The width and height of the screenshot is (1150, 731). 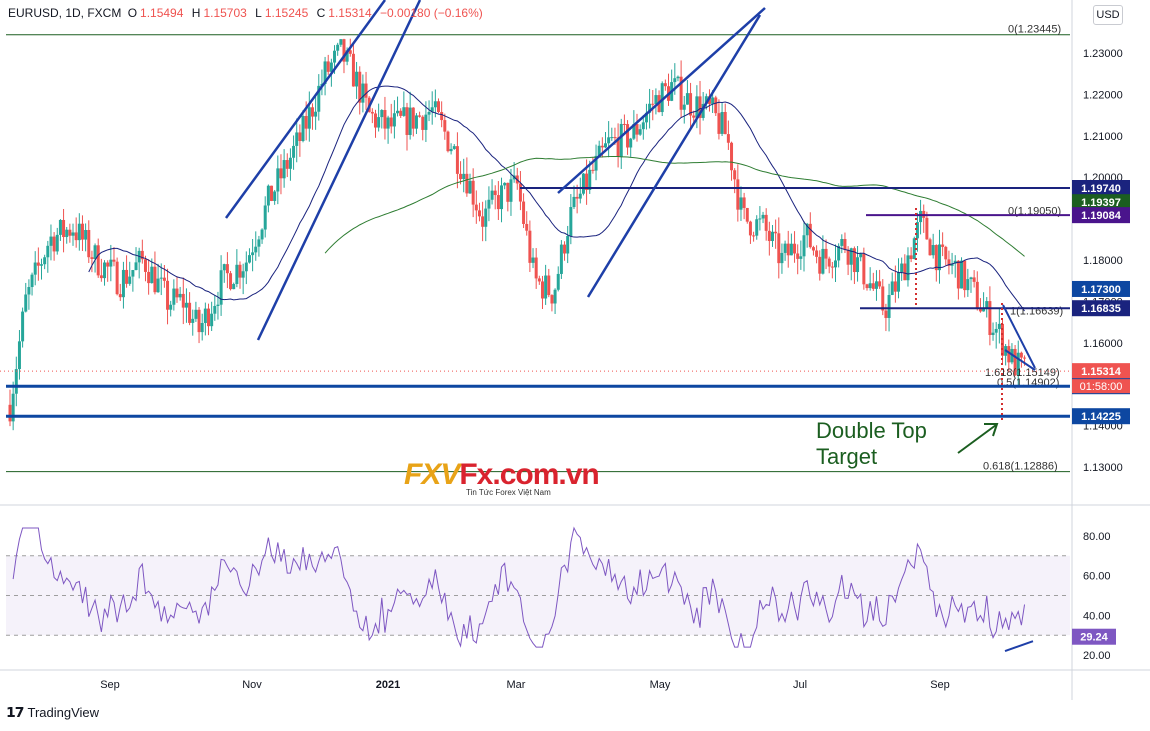 I want to click on wedge-line, so click(x=1019, y=336).